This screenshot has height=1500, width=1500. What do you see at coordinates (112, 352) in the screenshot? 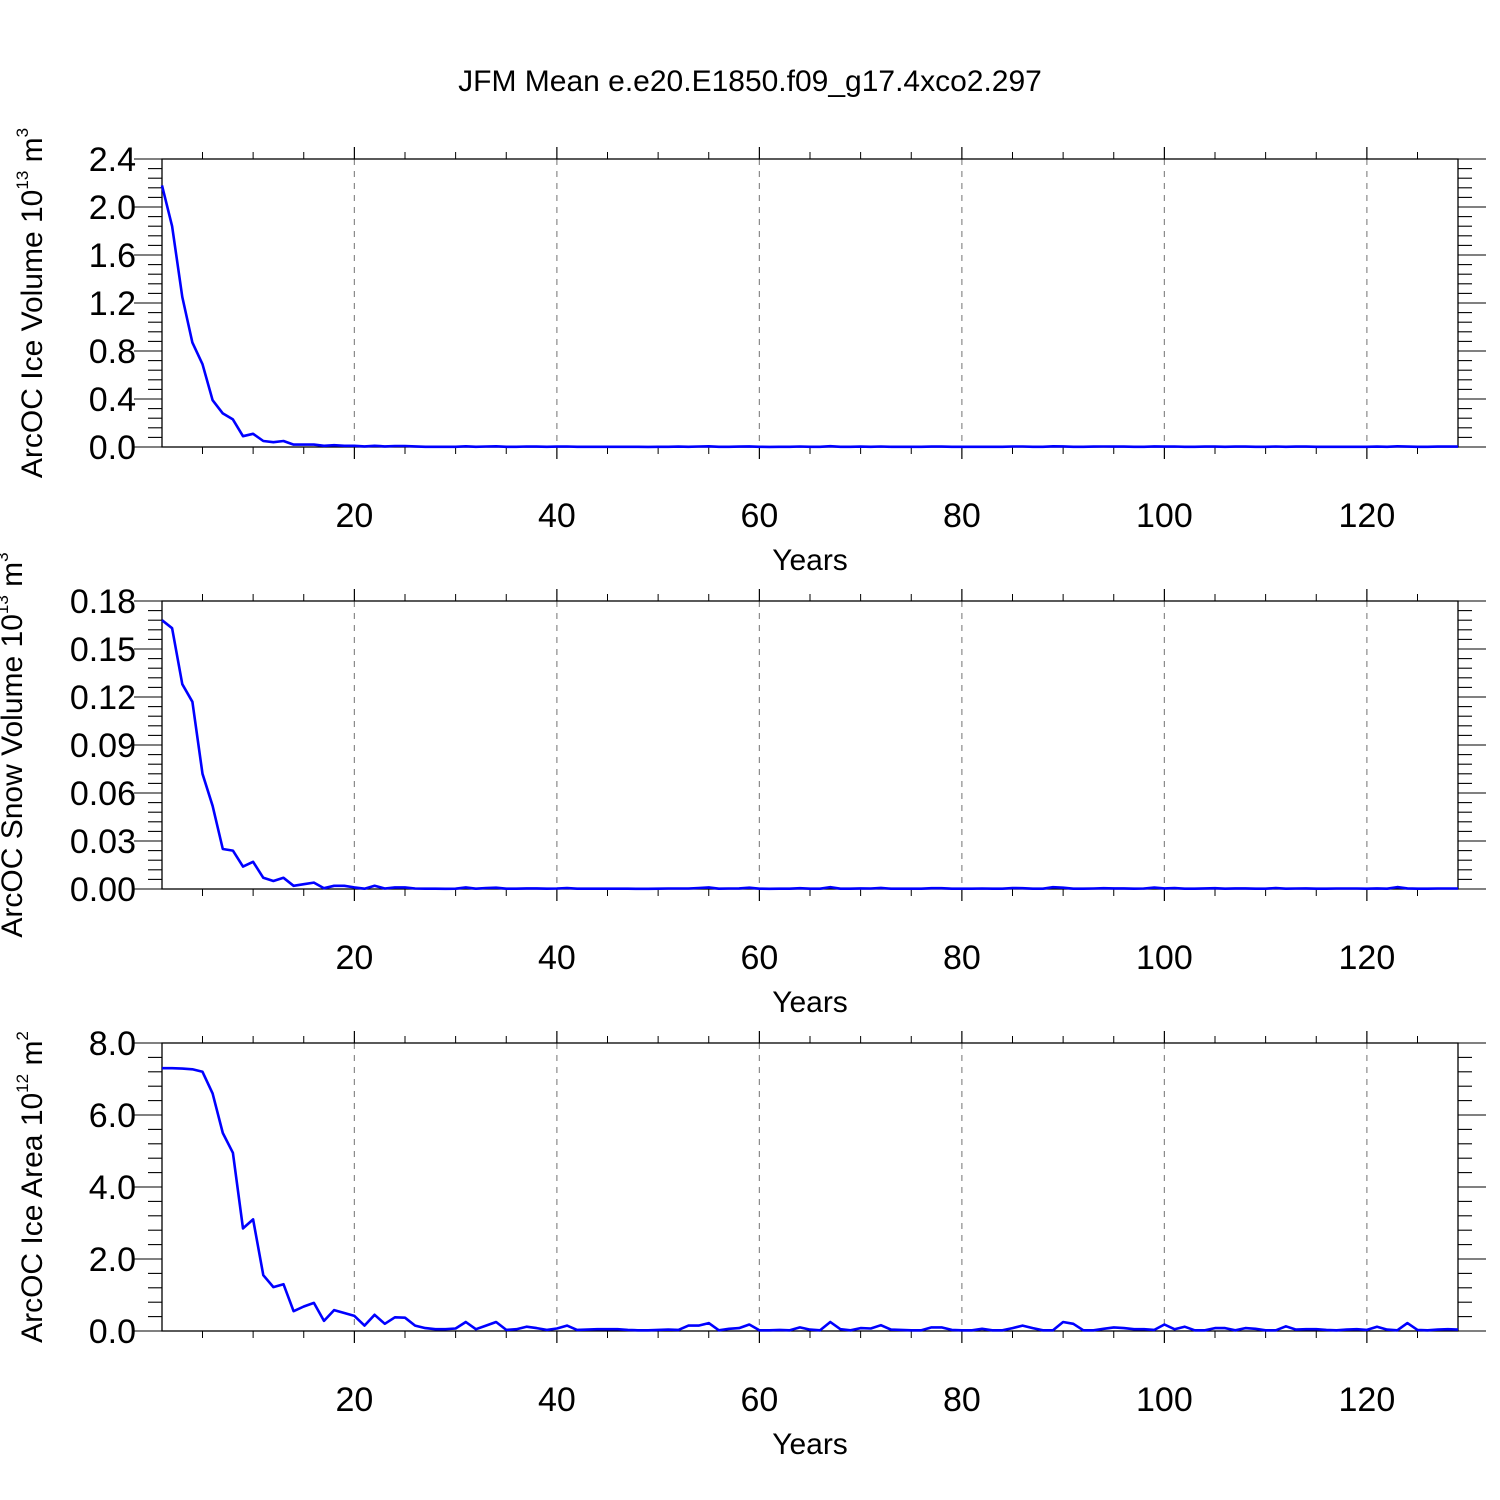
I see `y-tick-label: 0.8` at bounding box center [112, 352].